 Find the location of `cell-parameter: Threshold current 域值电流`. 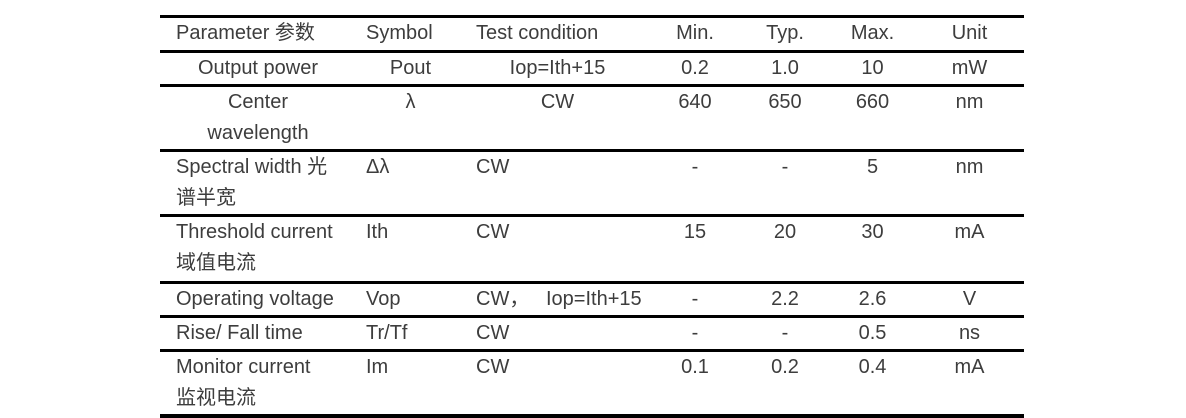

cell-parameter: Threshold current 域值电流 is located at coordinates (254, 247).